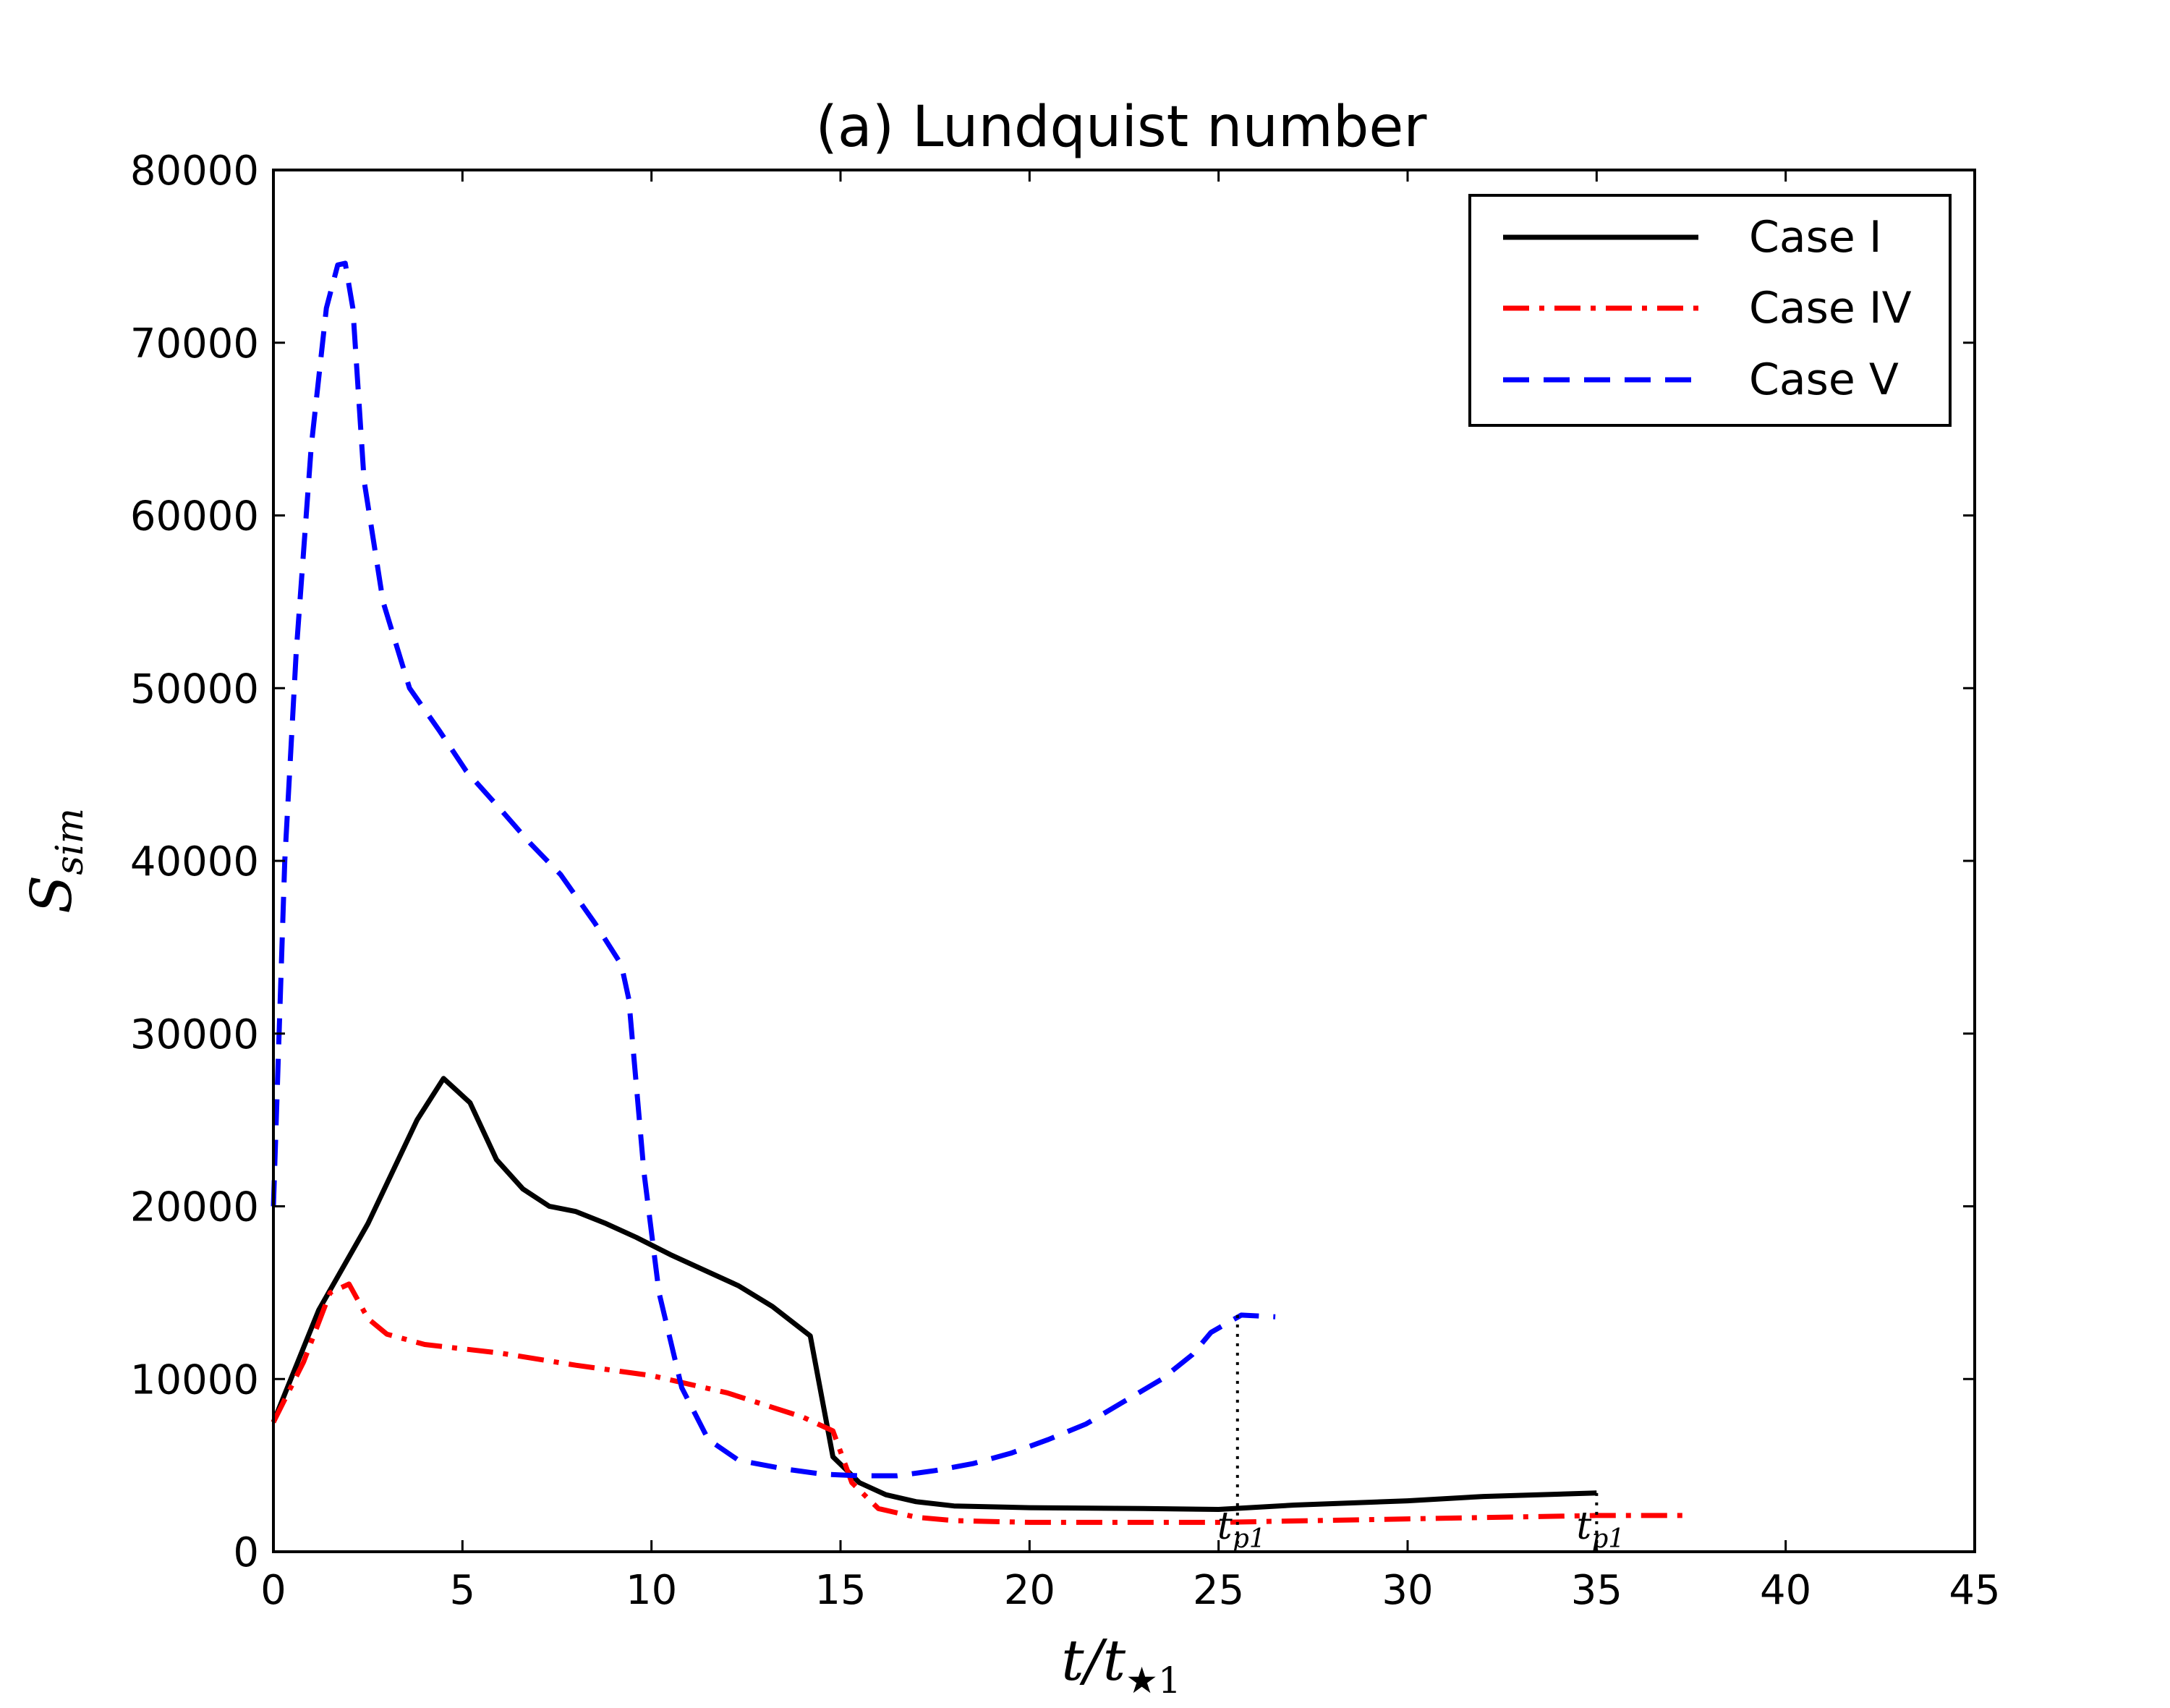  What do you see at coordinates (194, 1207) in the screenshot?
I see `y-tick-label: 20000` at bounding box center [194, 1207].